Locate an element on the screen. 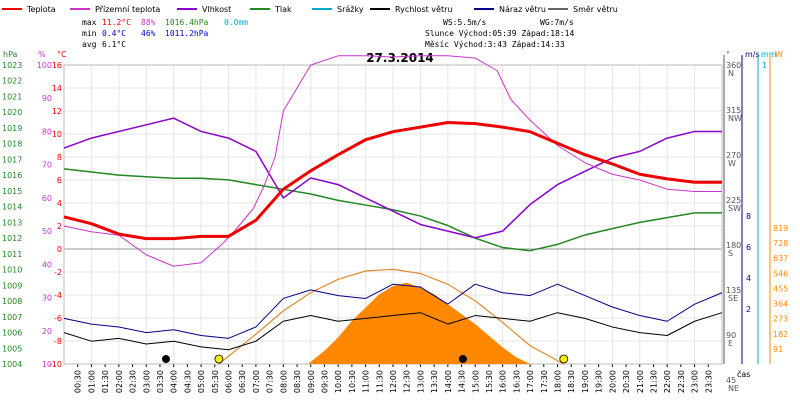  x-tick-label: 16:00 is located at coordinates (503, 381).